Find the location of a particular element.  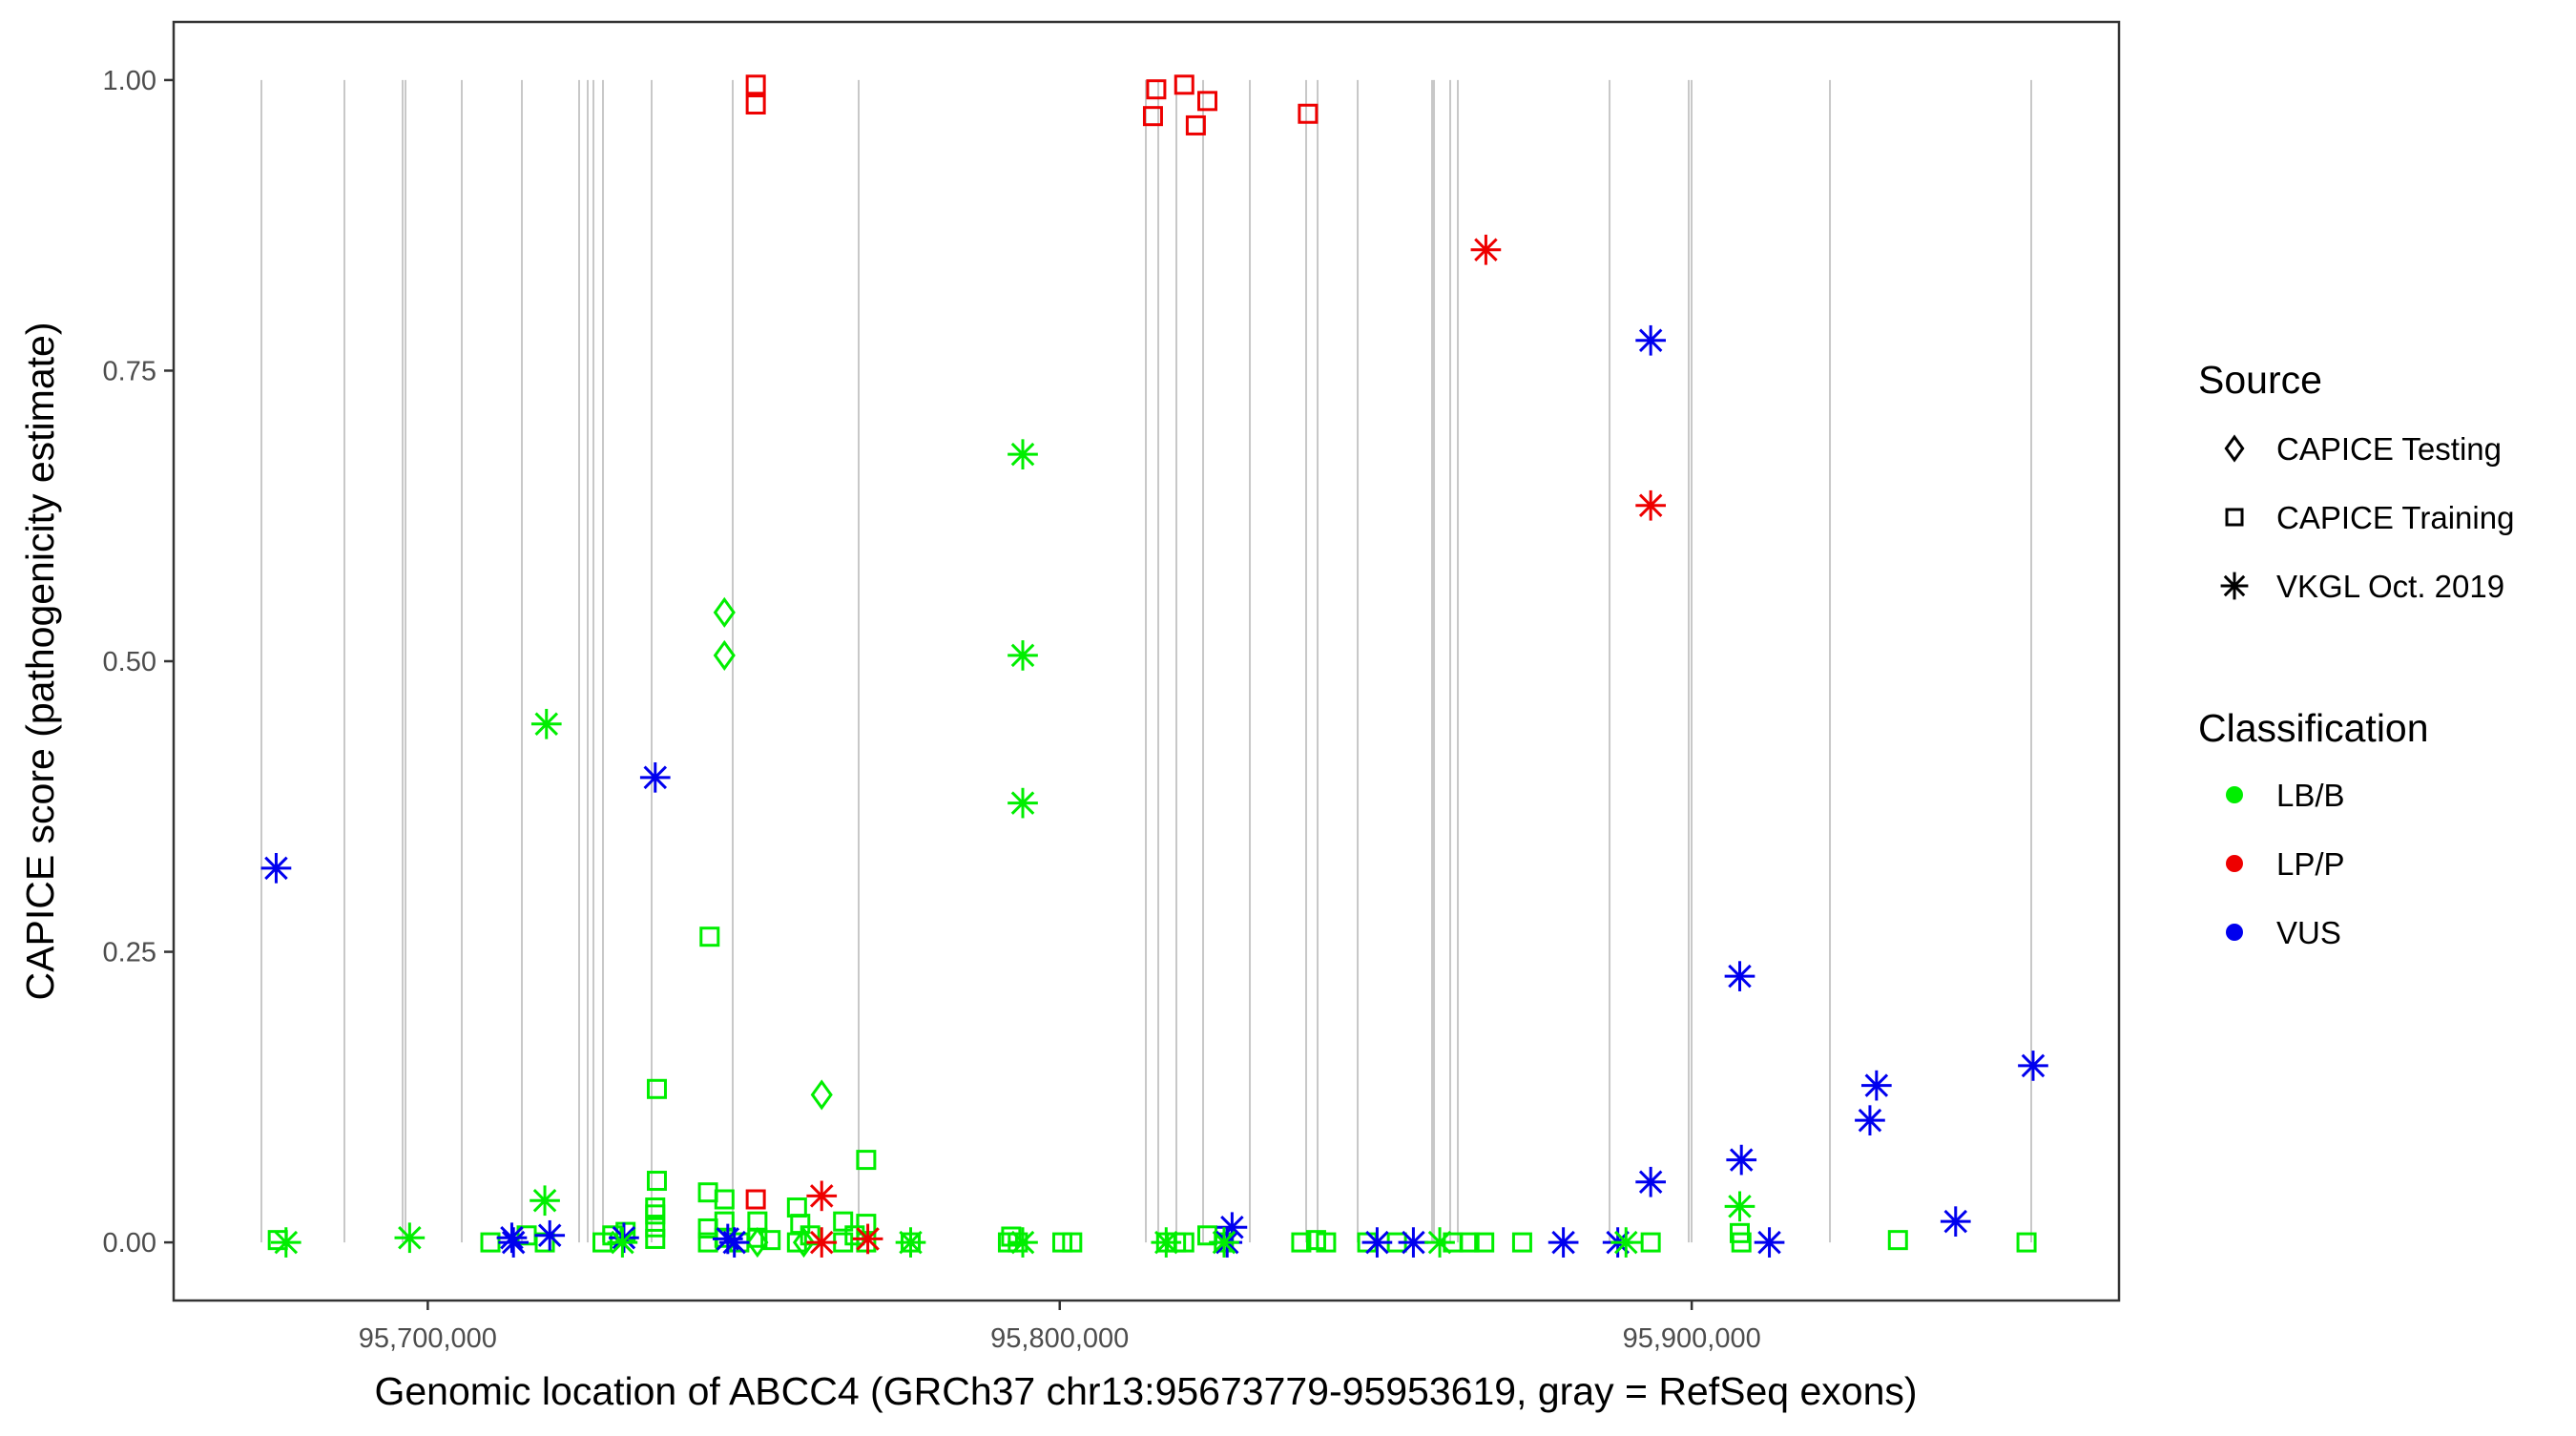

x-tick-label: 95,700,000 is located at coordinates (428, 1338).